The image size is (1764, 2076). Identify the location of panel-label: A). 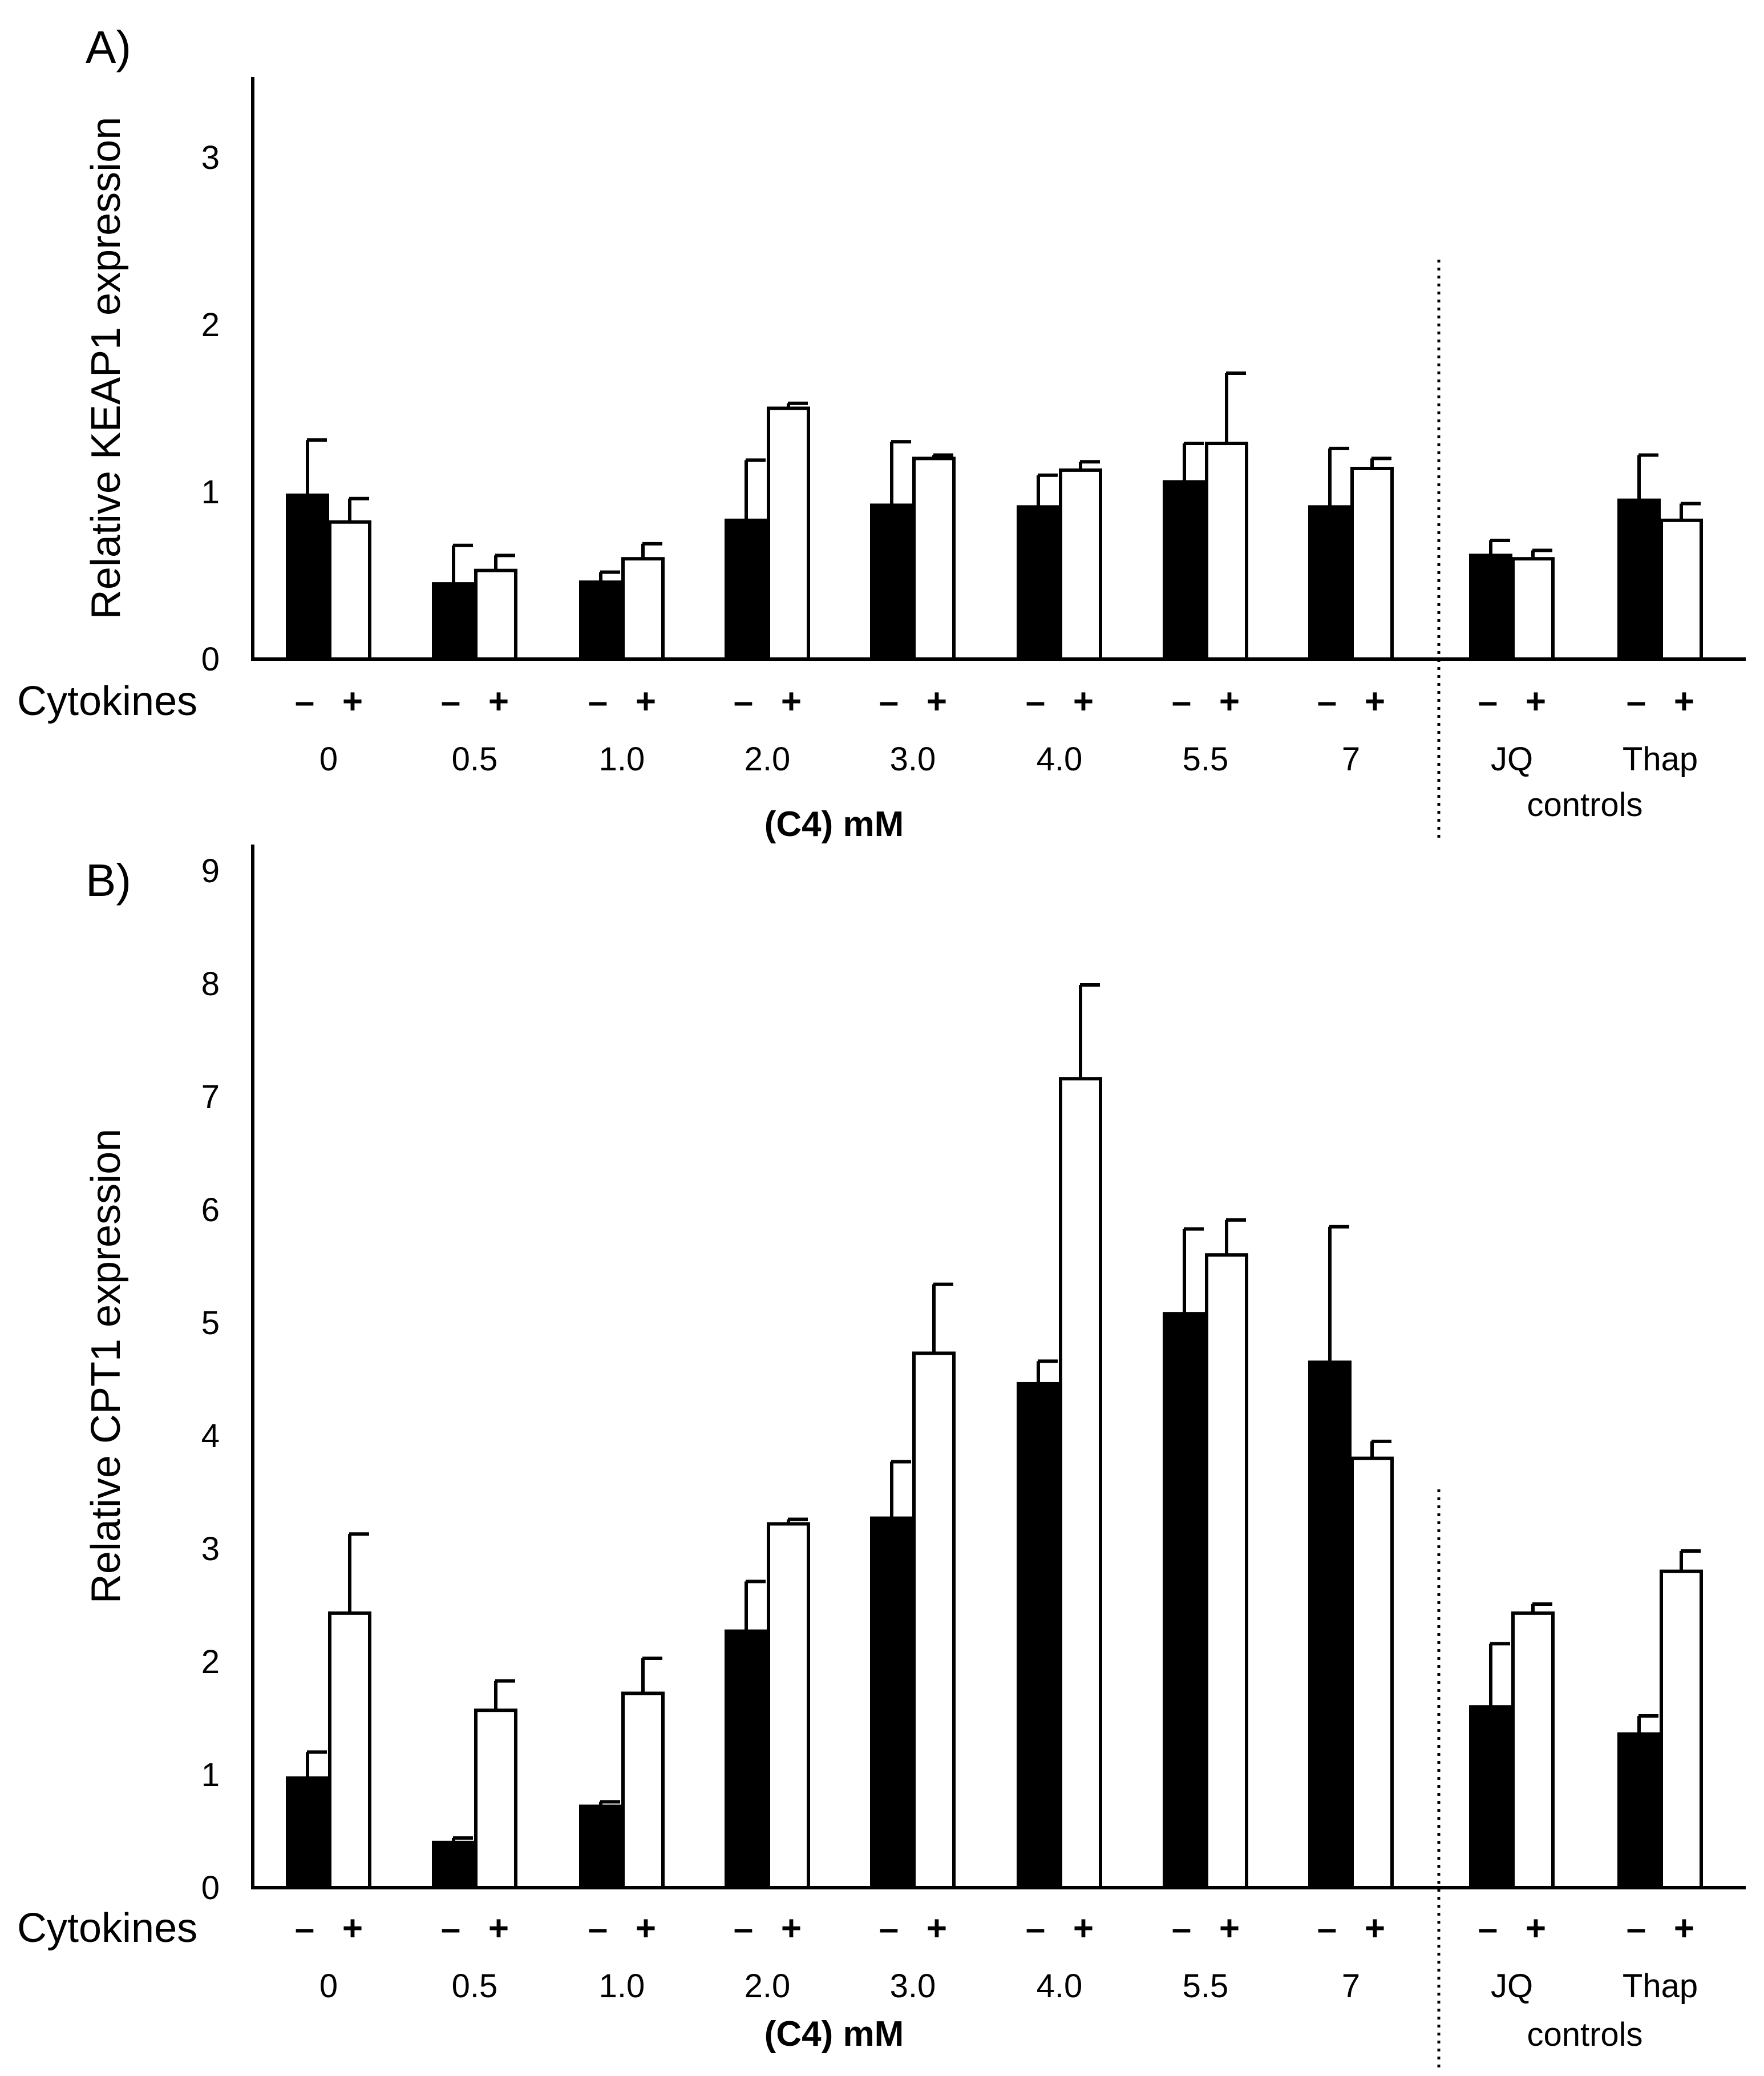
(109, 47).